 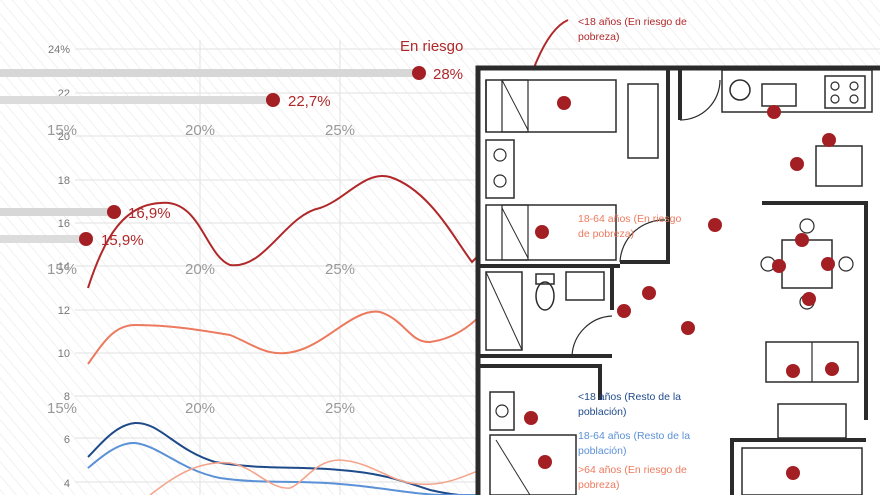 I want to click on label-28: 28%, so click(x=448, y=74).